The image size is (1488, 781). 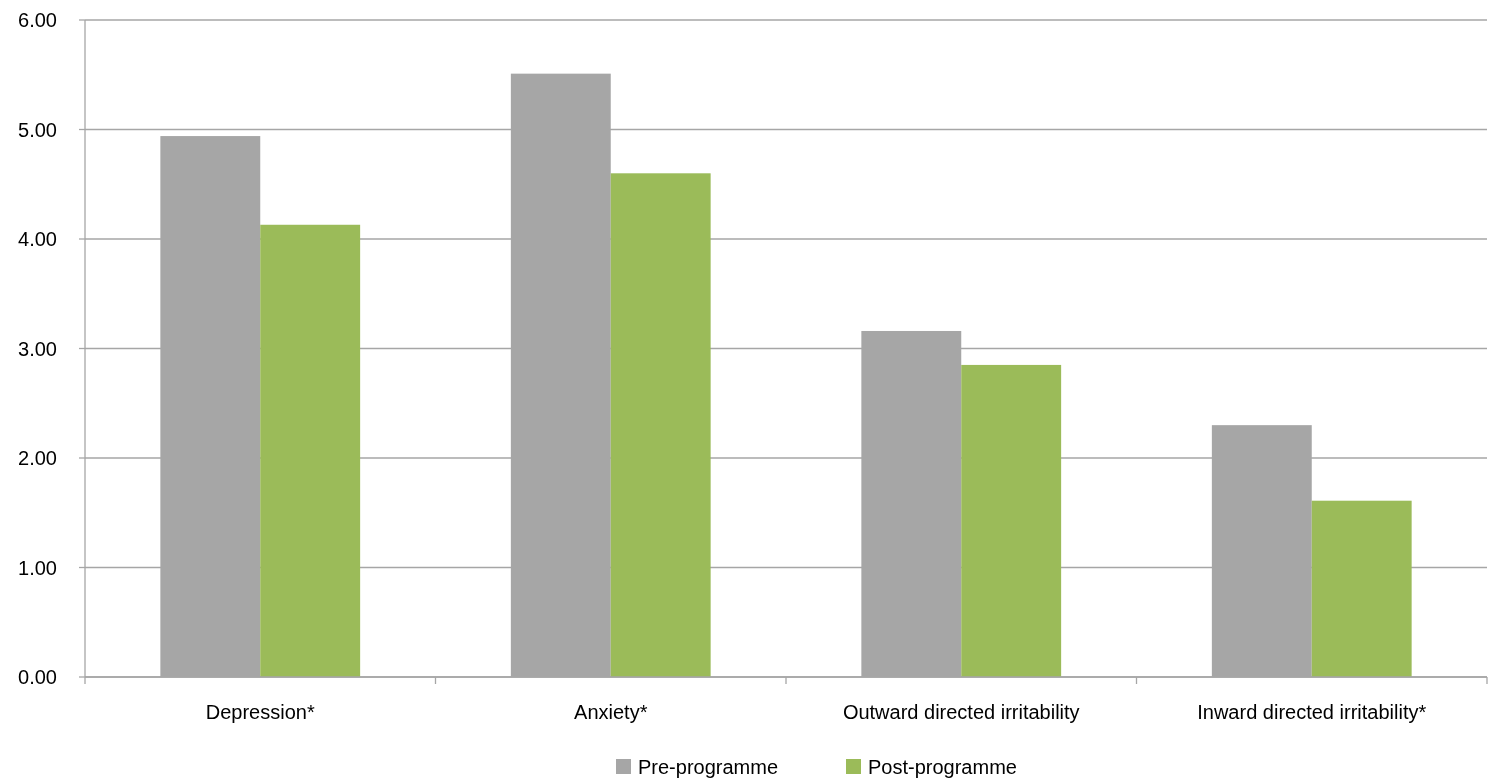 I want to click on y-tick-label: 6.00, so click(x=37, y=20).